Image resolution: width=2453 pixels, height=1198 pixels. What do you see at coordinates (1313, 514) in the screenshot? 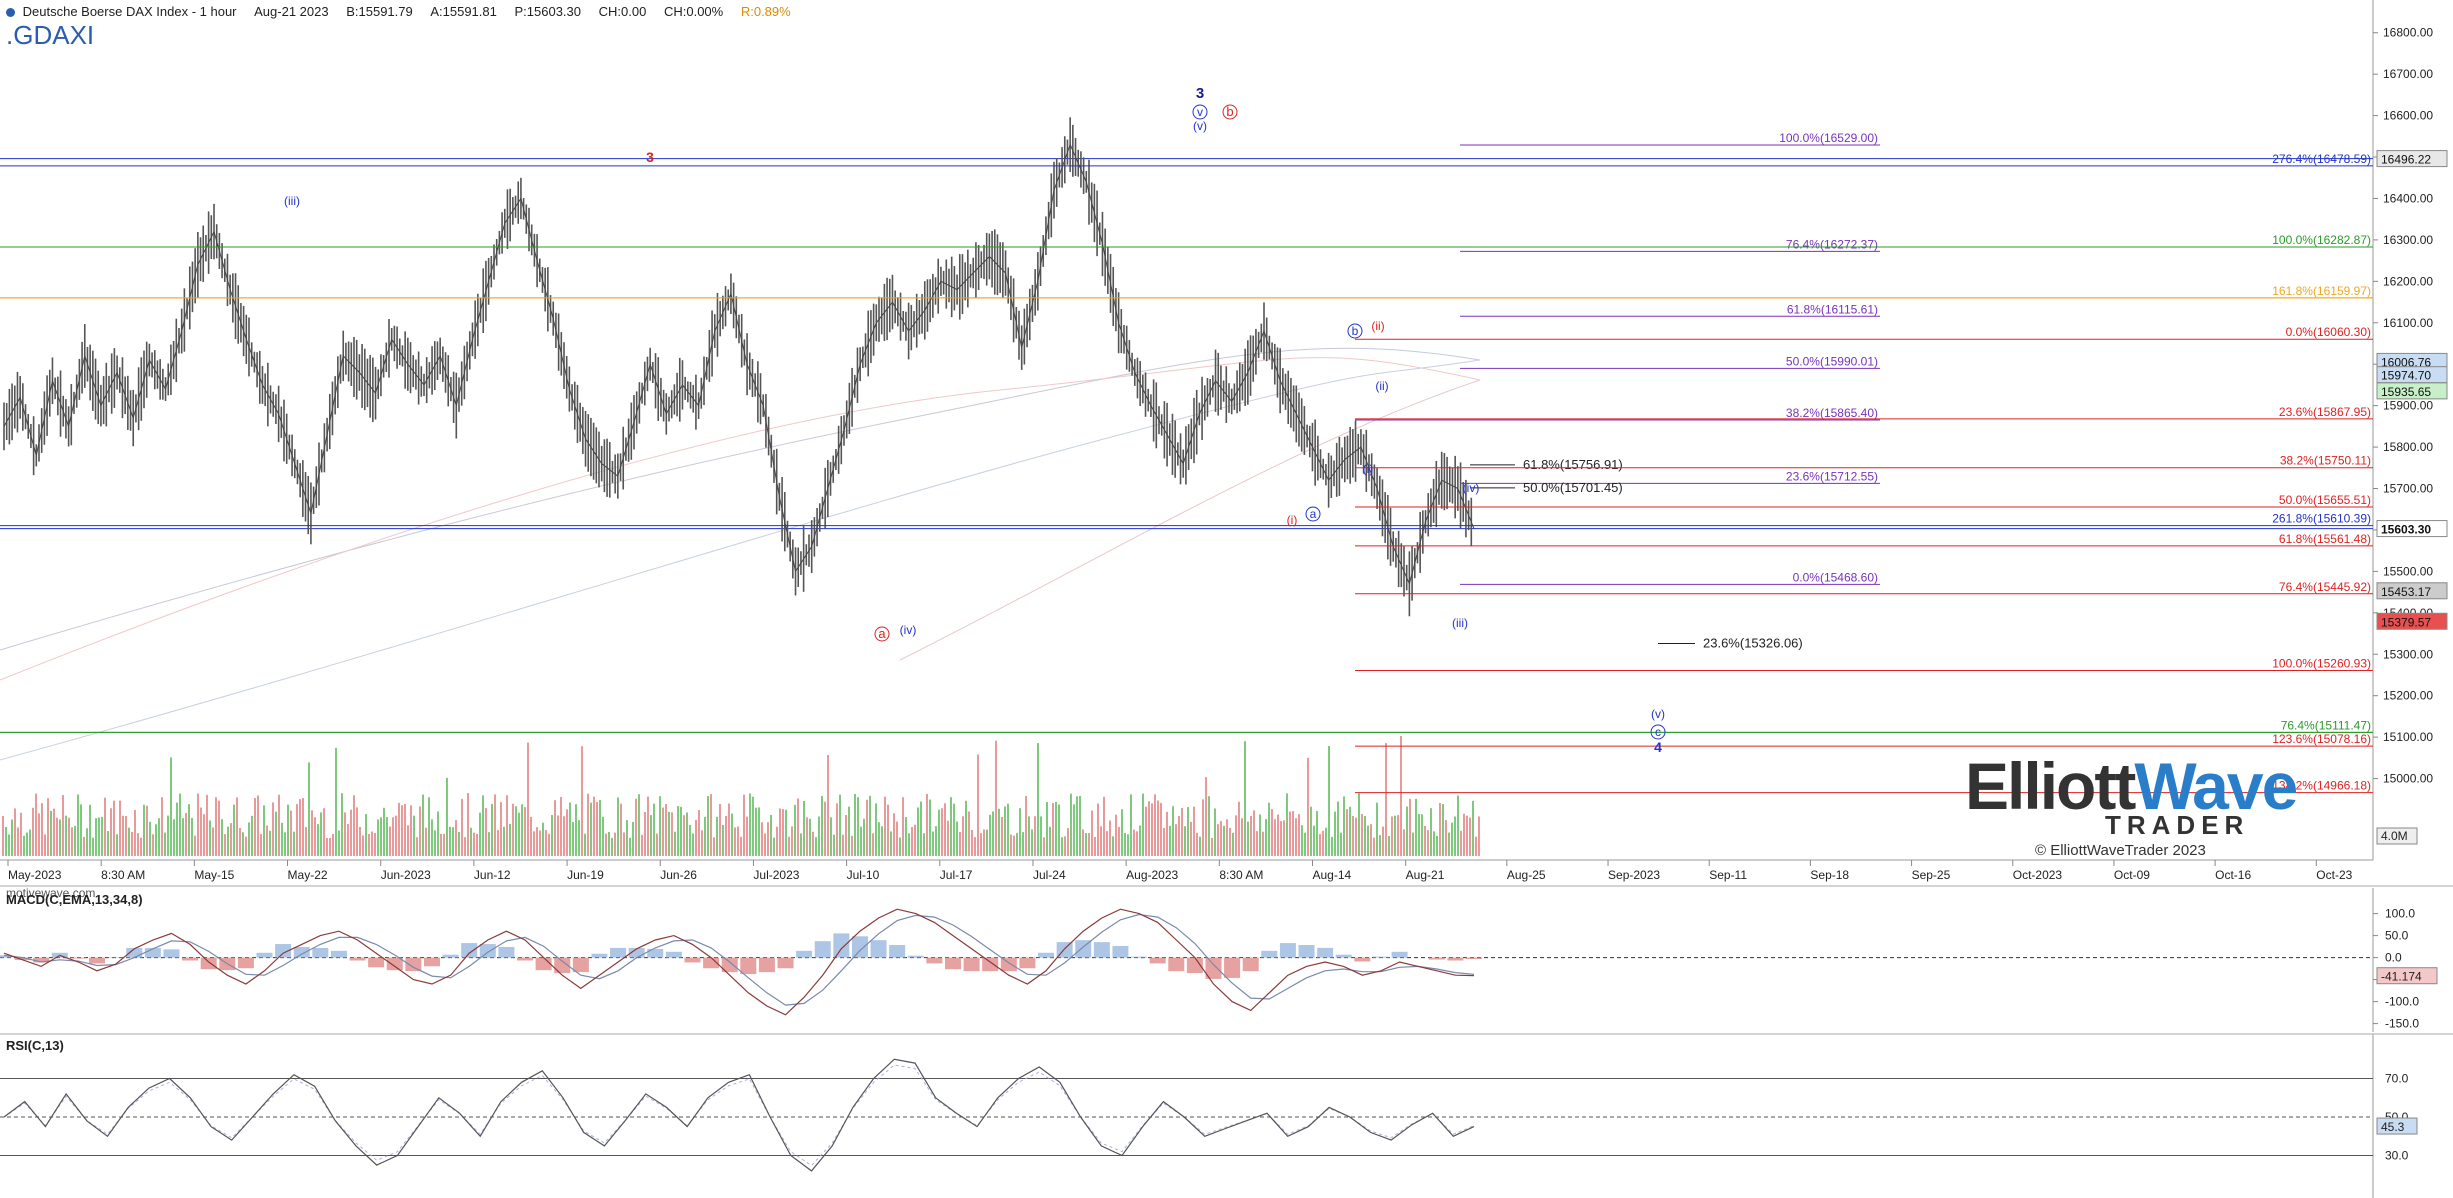
I see `wave-label: a` at bounding box center [1313, 514].